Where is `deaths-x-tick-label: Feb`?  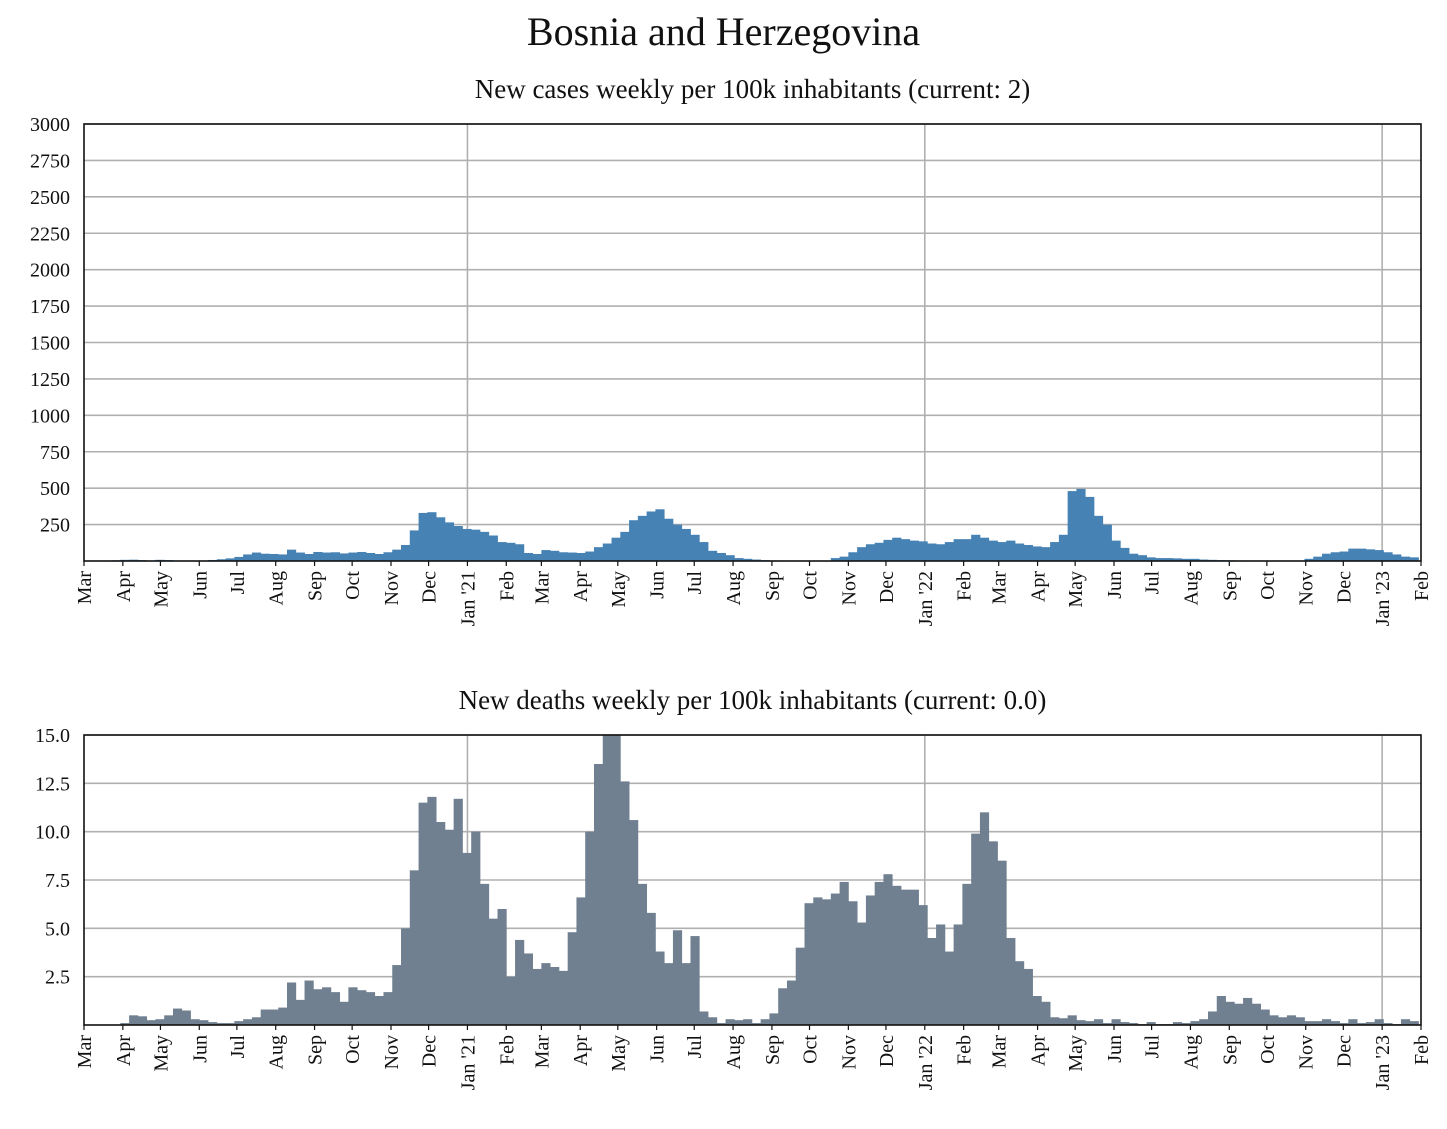 deaths-x-tick-label: Feb is located at coordinates (507, 1050).